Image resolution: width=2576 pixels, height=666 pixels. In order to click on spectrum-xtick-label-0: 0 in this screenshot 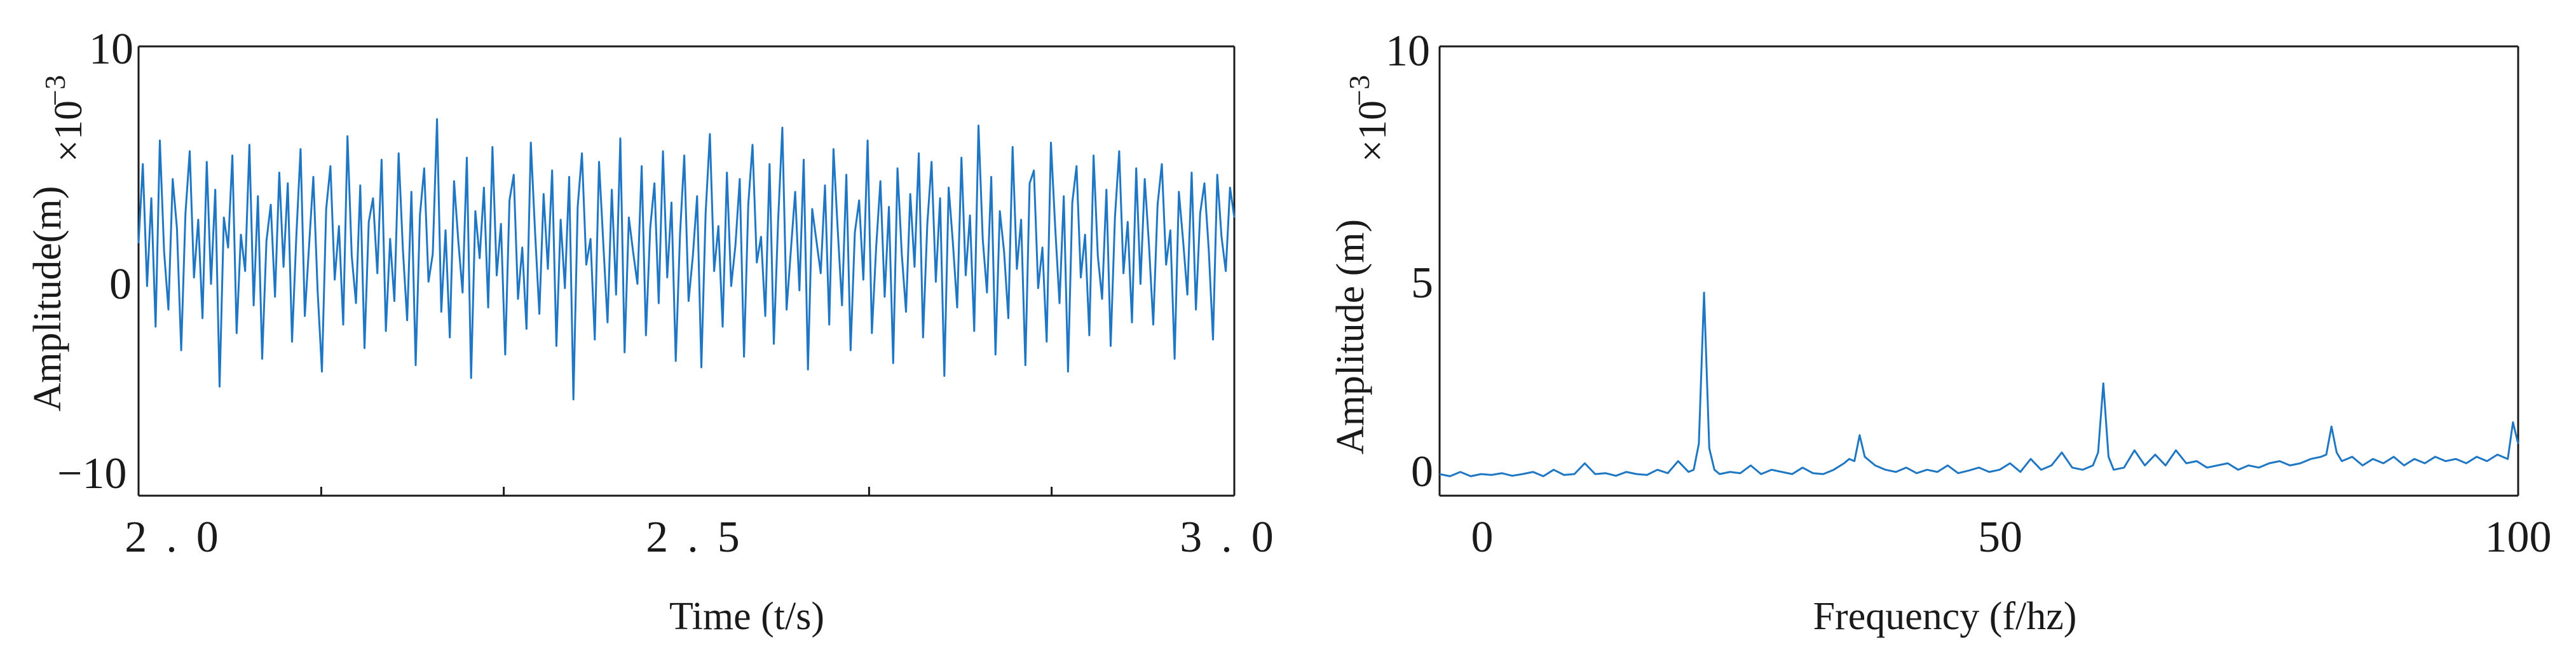, I will do `click(1482, 537)`.